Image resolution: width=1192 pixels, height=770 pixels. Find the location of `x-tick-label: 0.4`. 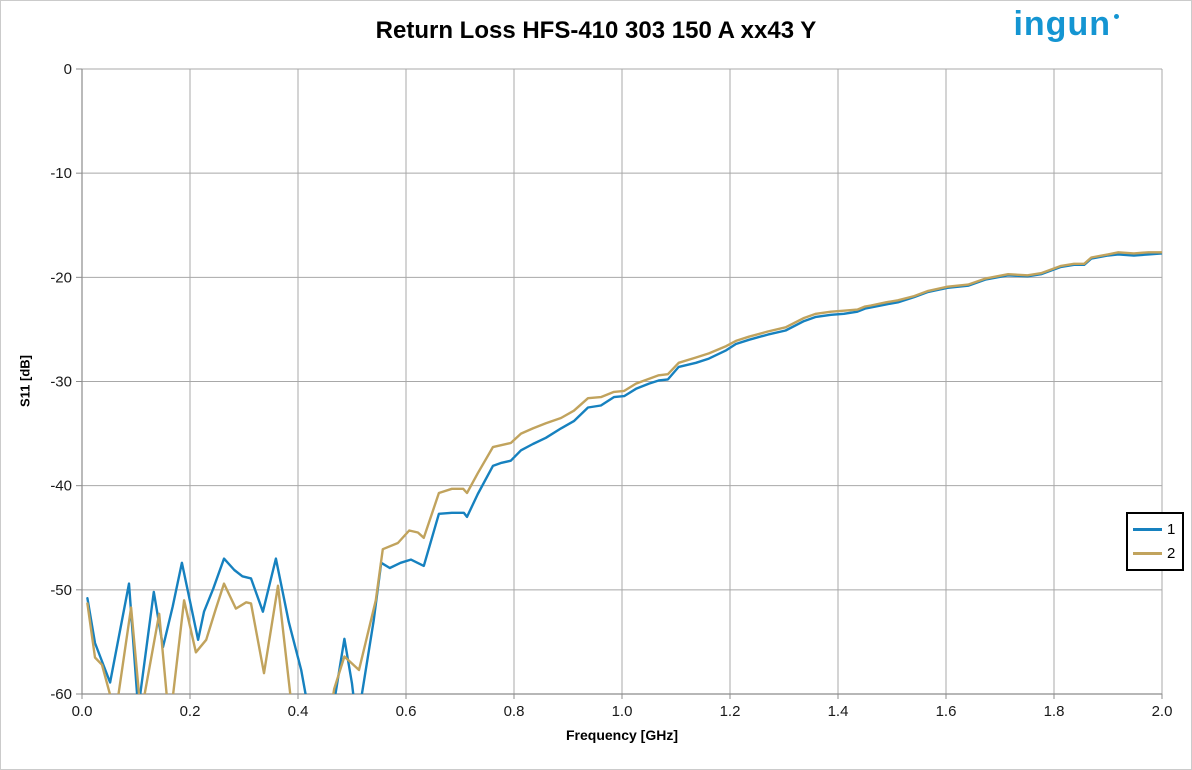

x-tick-label: 0.4 is located at coordinates (298, 711).